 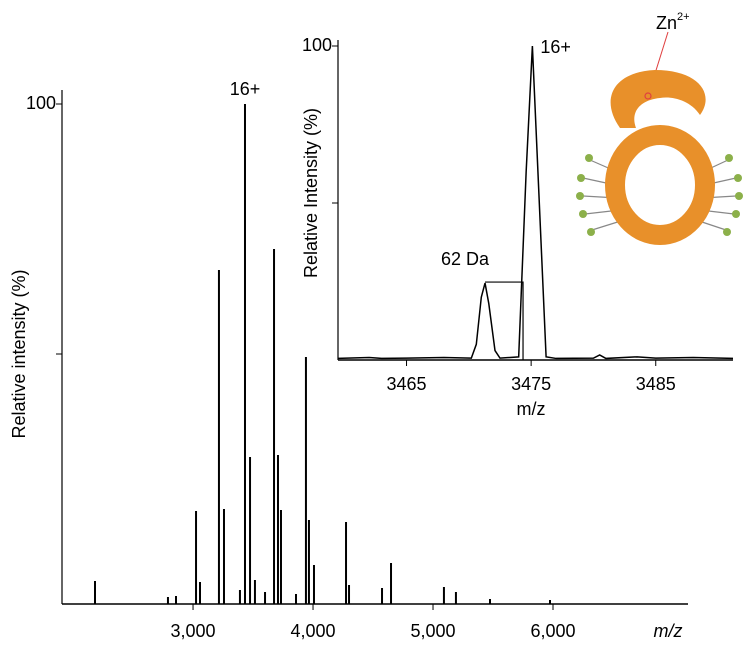 What do you see at coordinates (660, 185) in the screenshot?
I see `ring` at bounding box center [660, 185].